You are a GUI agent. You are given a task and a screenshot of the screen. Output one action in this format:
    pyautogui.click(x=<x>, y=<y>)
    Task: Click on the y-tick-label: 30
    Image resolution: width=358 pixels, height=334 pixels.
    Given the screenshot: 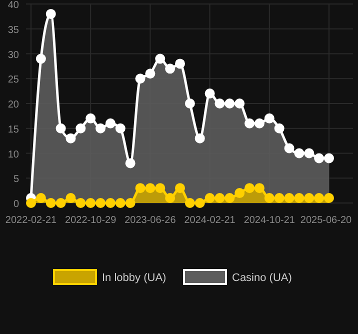 What is the action you would take?
    pyautogui.click(x=14, y=55)
    